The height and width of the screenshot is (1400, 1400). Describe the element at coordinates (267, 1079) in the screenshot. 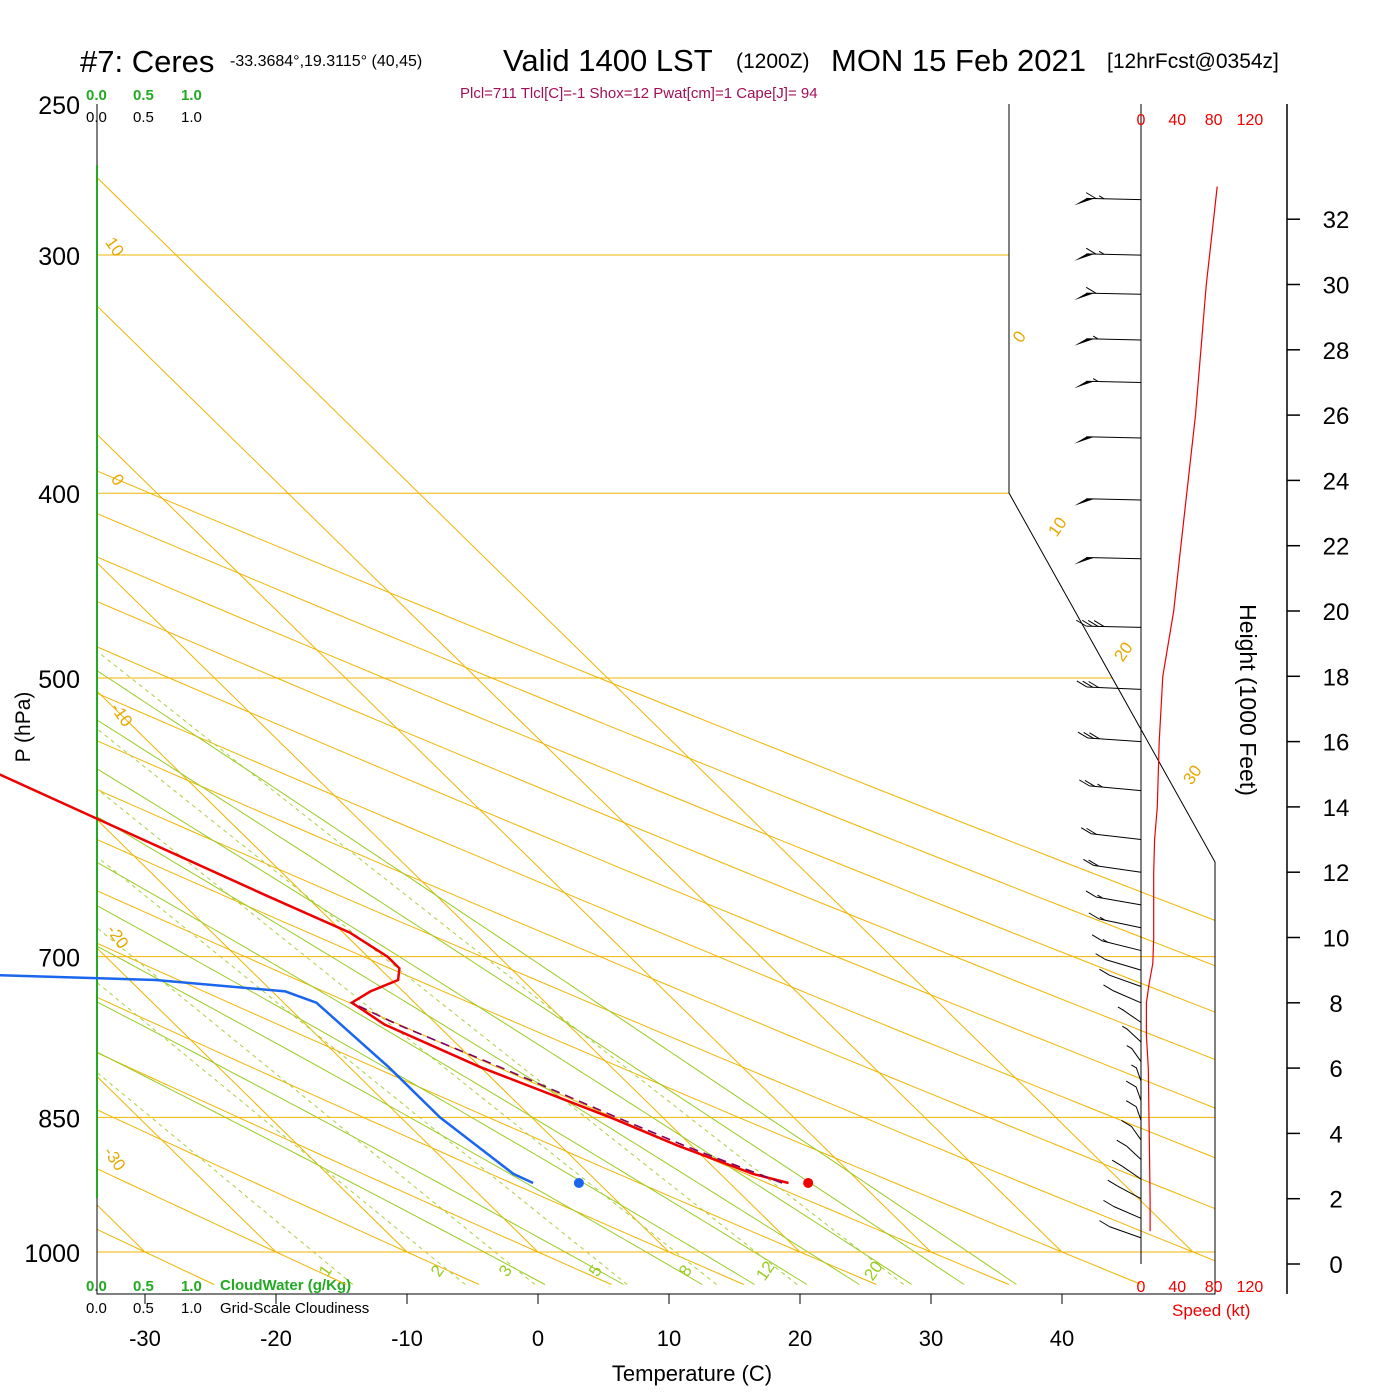

I see `dewpoint-line` at that location.